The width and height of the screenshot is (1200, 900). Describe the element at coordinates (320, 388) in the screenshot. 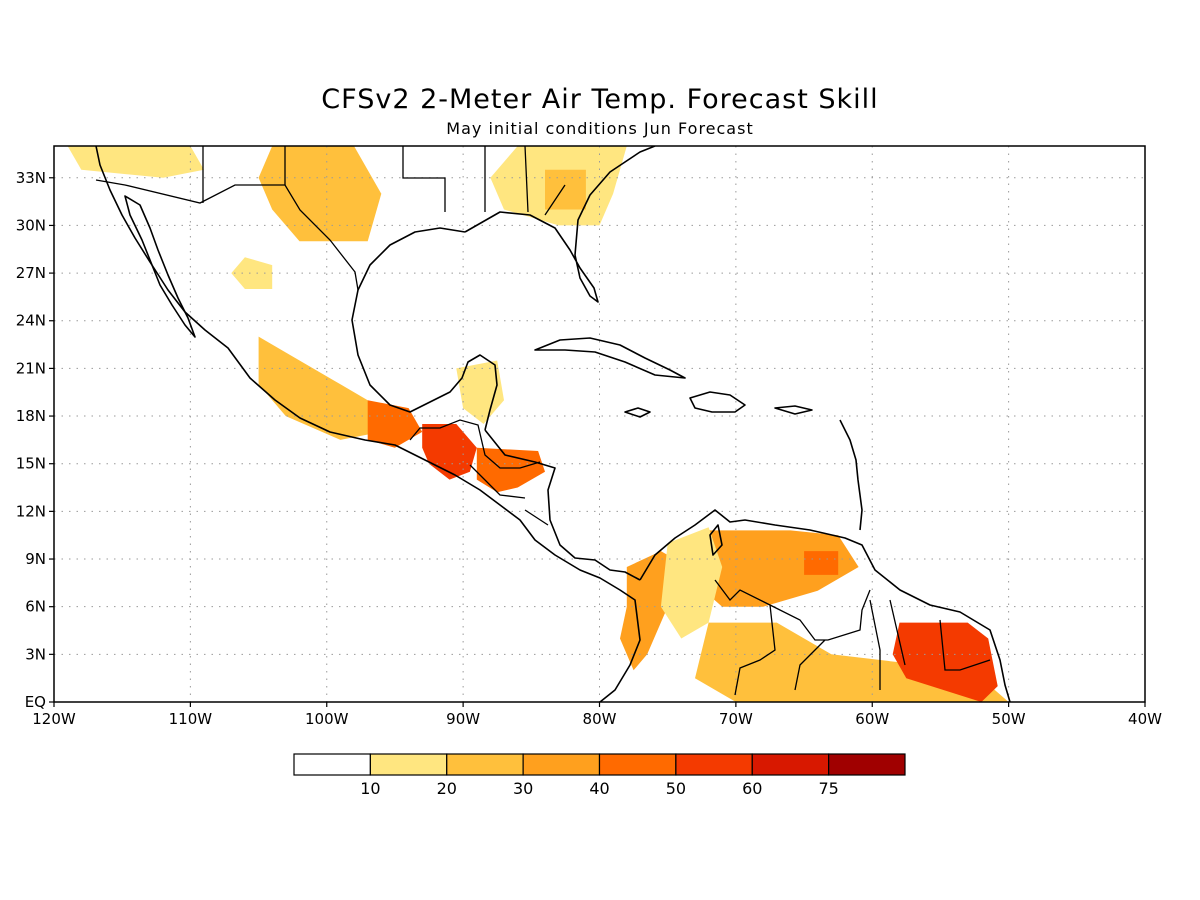

I see `skill-region-mexico-west-coast` at that location.